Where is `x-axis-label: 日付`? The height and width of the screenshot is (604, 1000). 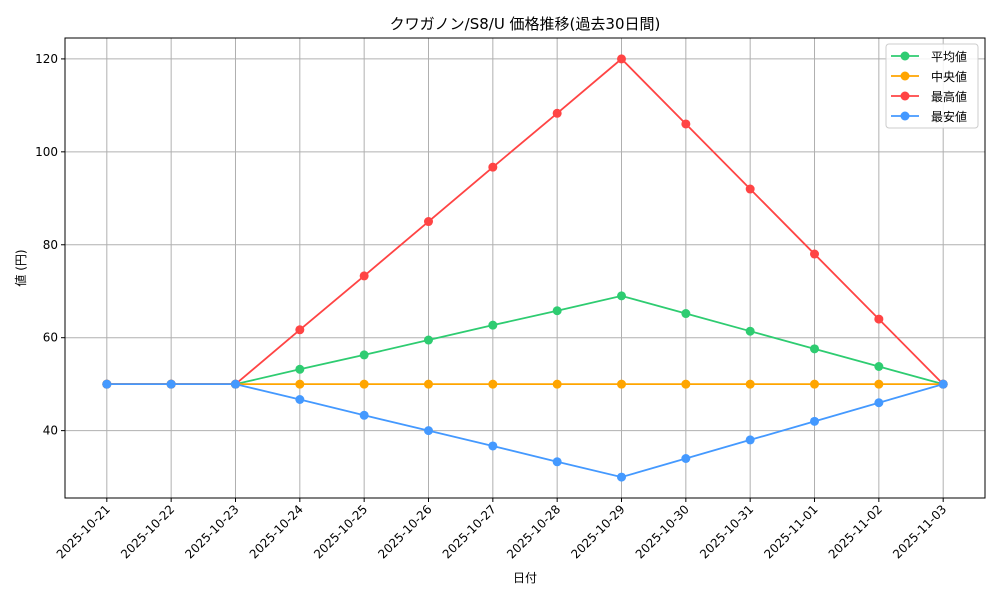
x-axis-label: 日付 is located at coordinates (525, 578).